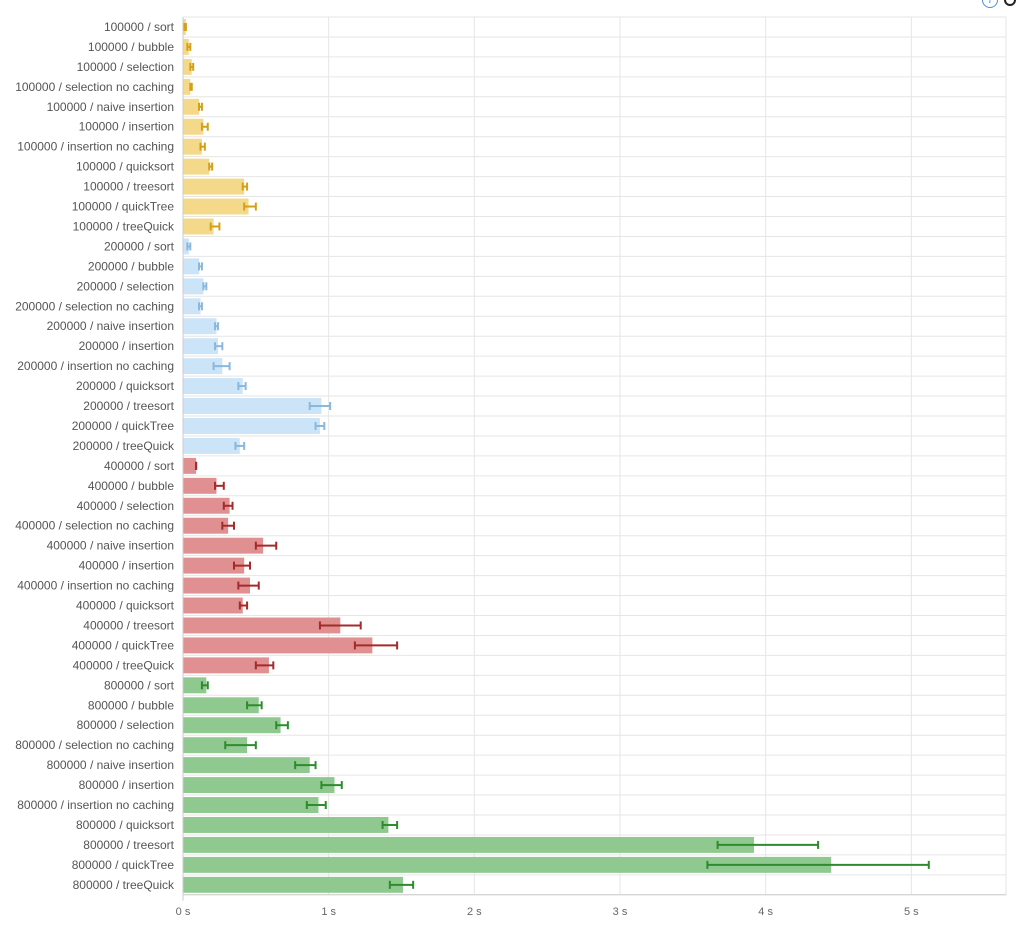 The width and height of the screenshot is (1022, 932). What do you see at coordinates (123, 865) in the screenshot?
I see `category-label: 800000 / quickTree` at bounding box center [123, 865].